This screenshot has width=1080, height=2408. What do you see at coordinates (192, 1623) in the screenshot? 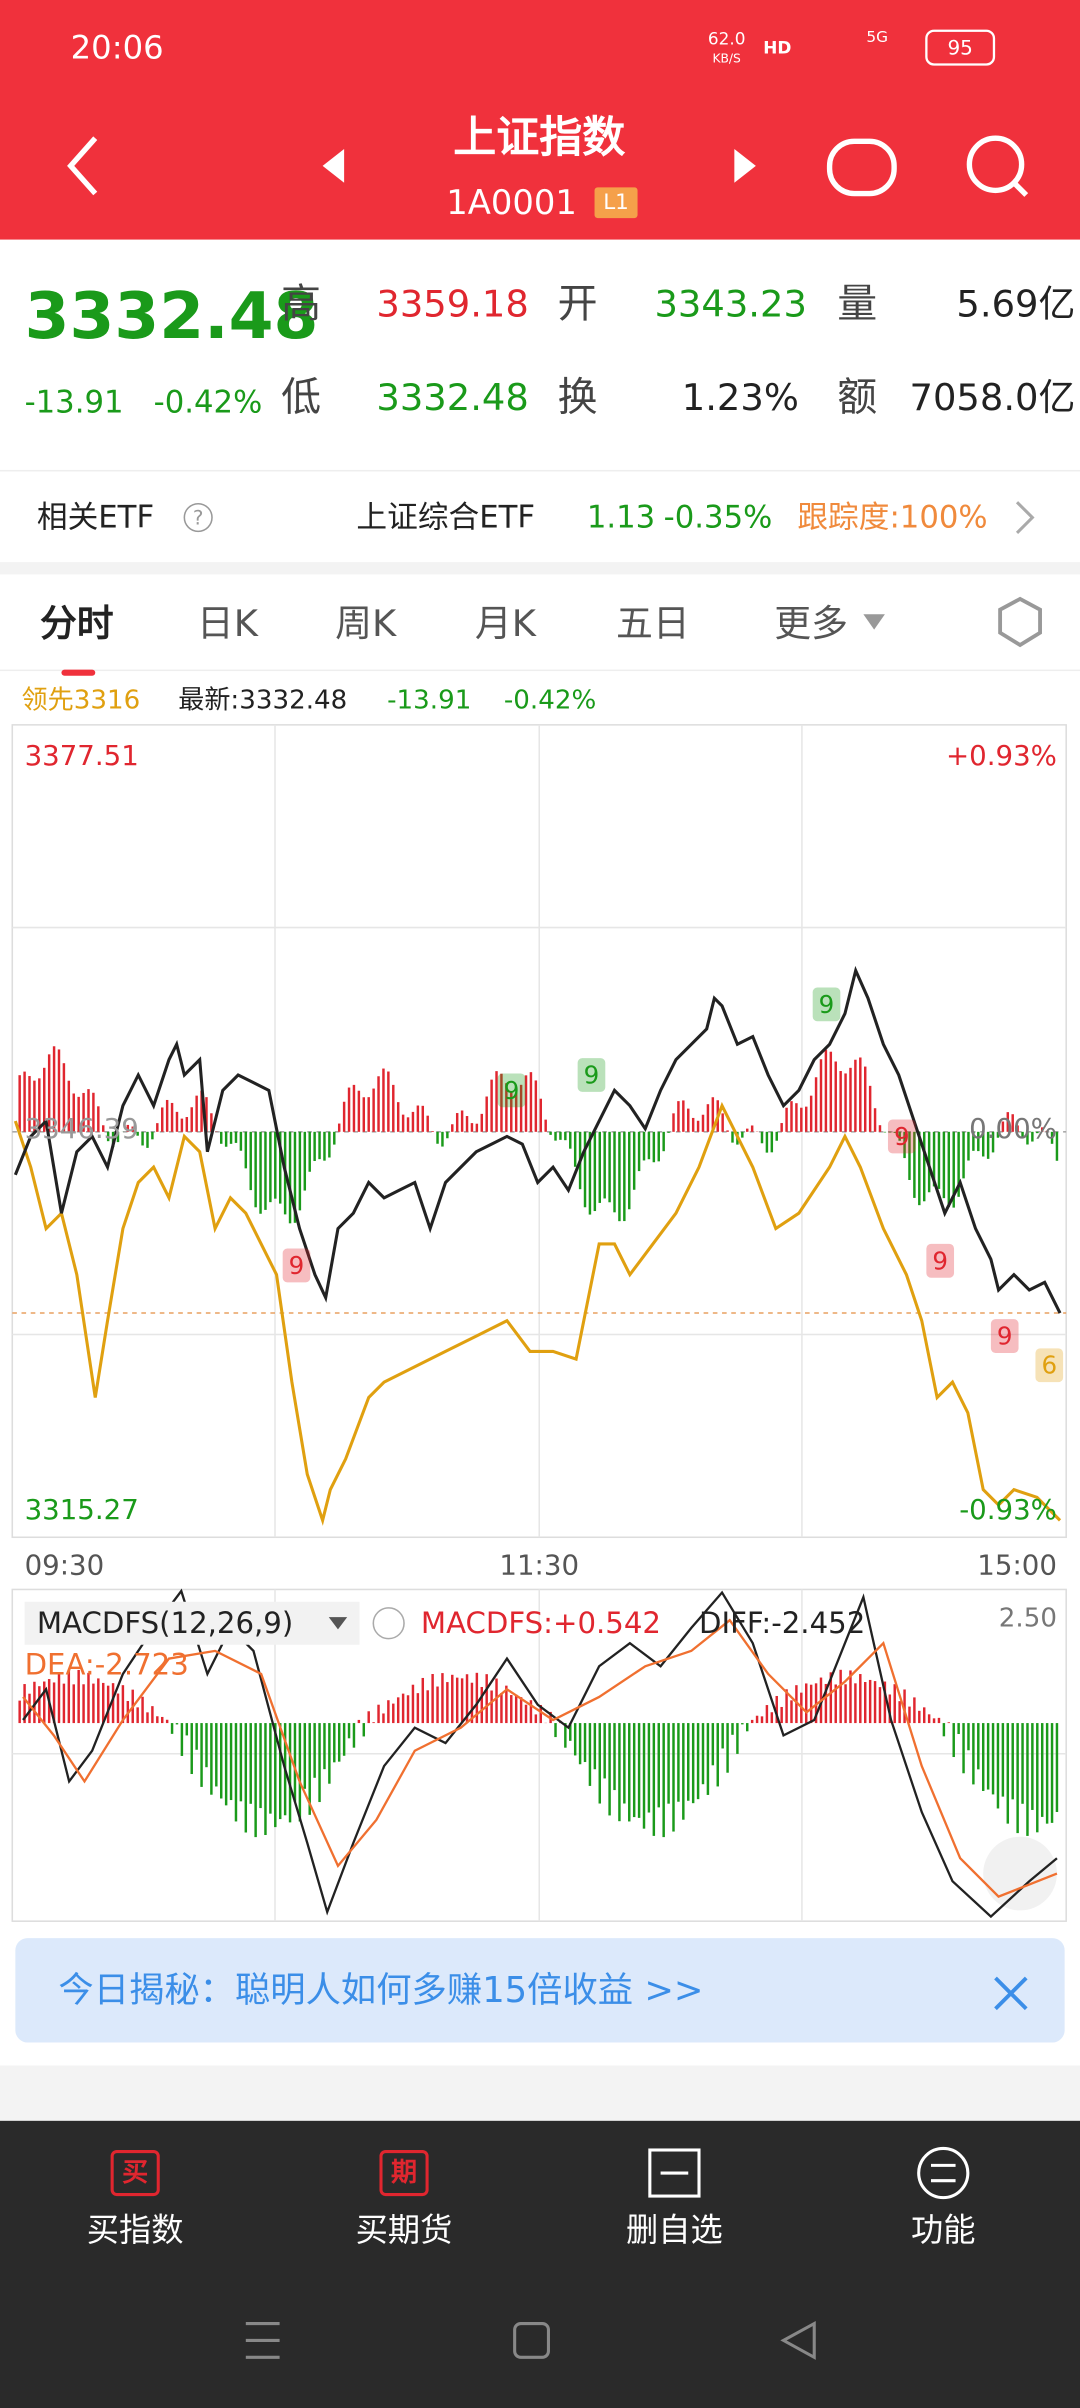
I see `macd-selector` at bounding box center [192, 1623].